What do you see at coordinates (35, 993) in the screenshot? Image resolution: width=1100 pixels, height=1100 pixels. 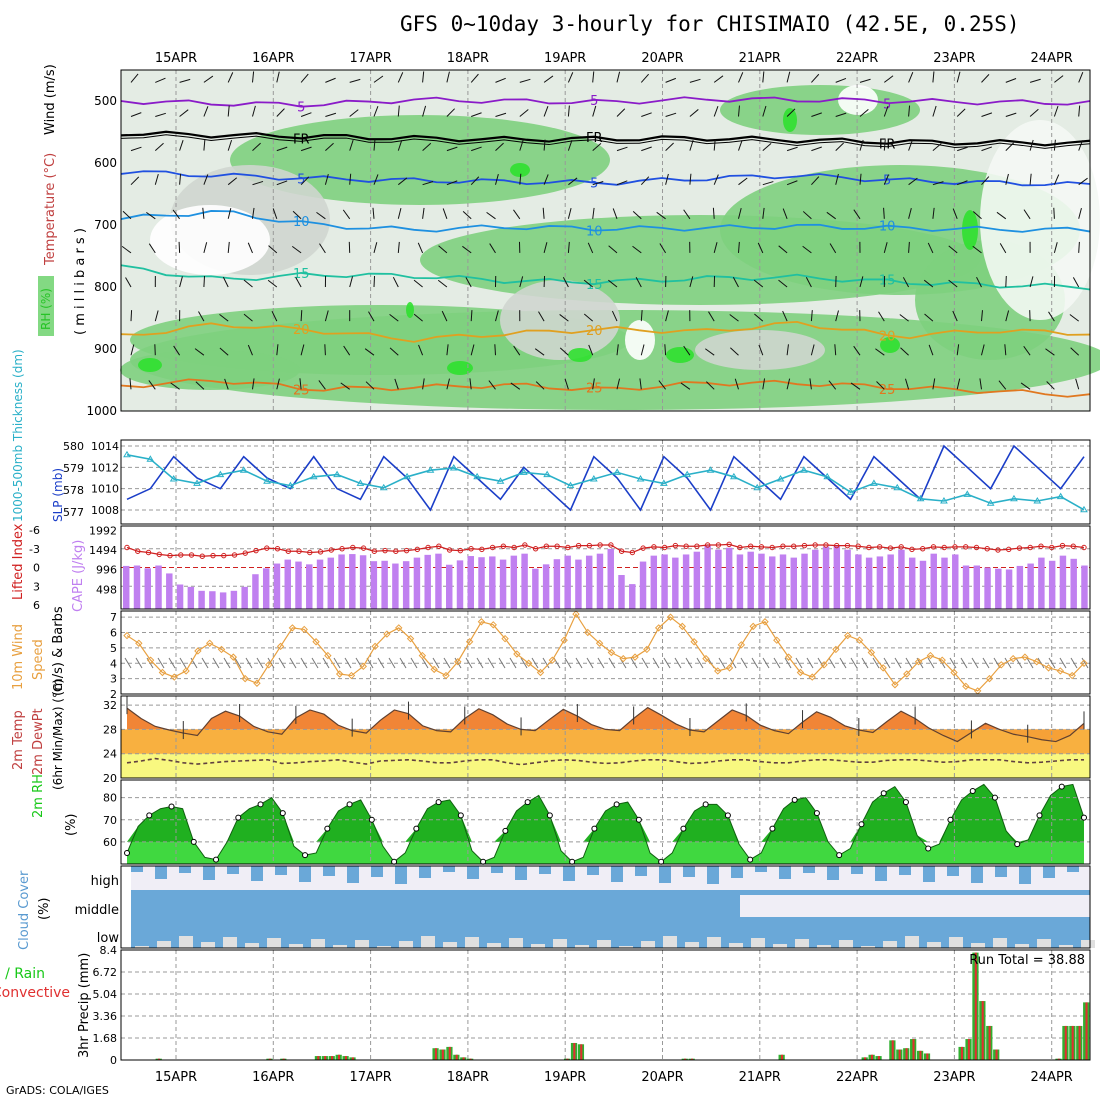 I see `ylabel-precip-conv: Convective` at bounding box center [35, 993].